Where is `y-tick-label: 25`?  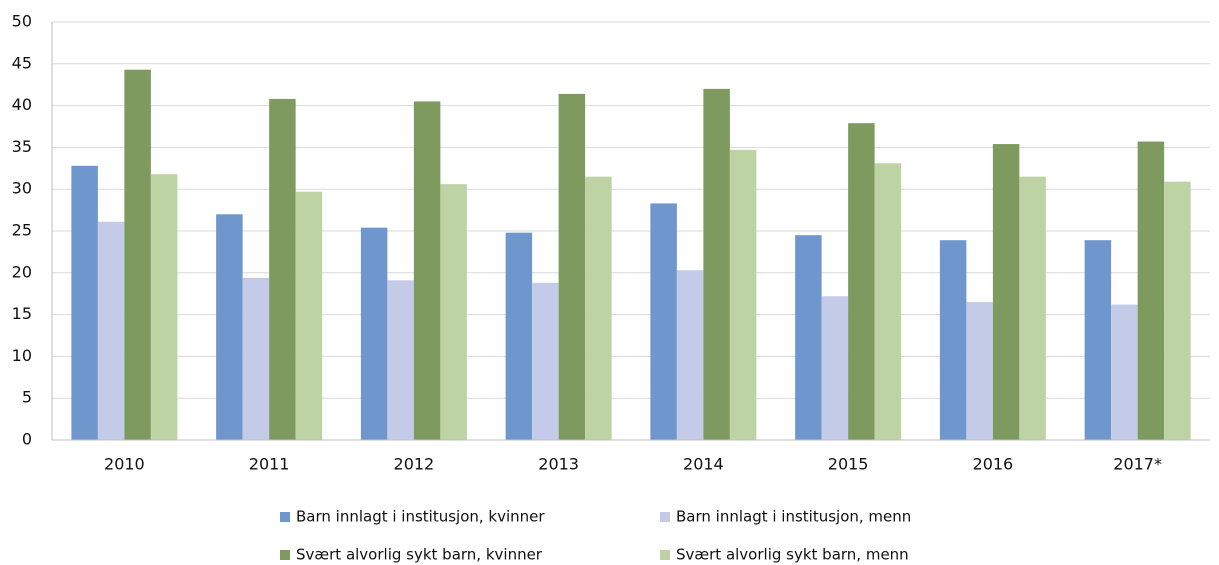 y-tick-label: 25 is located at coordinates (22, 230).